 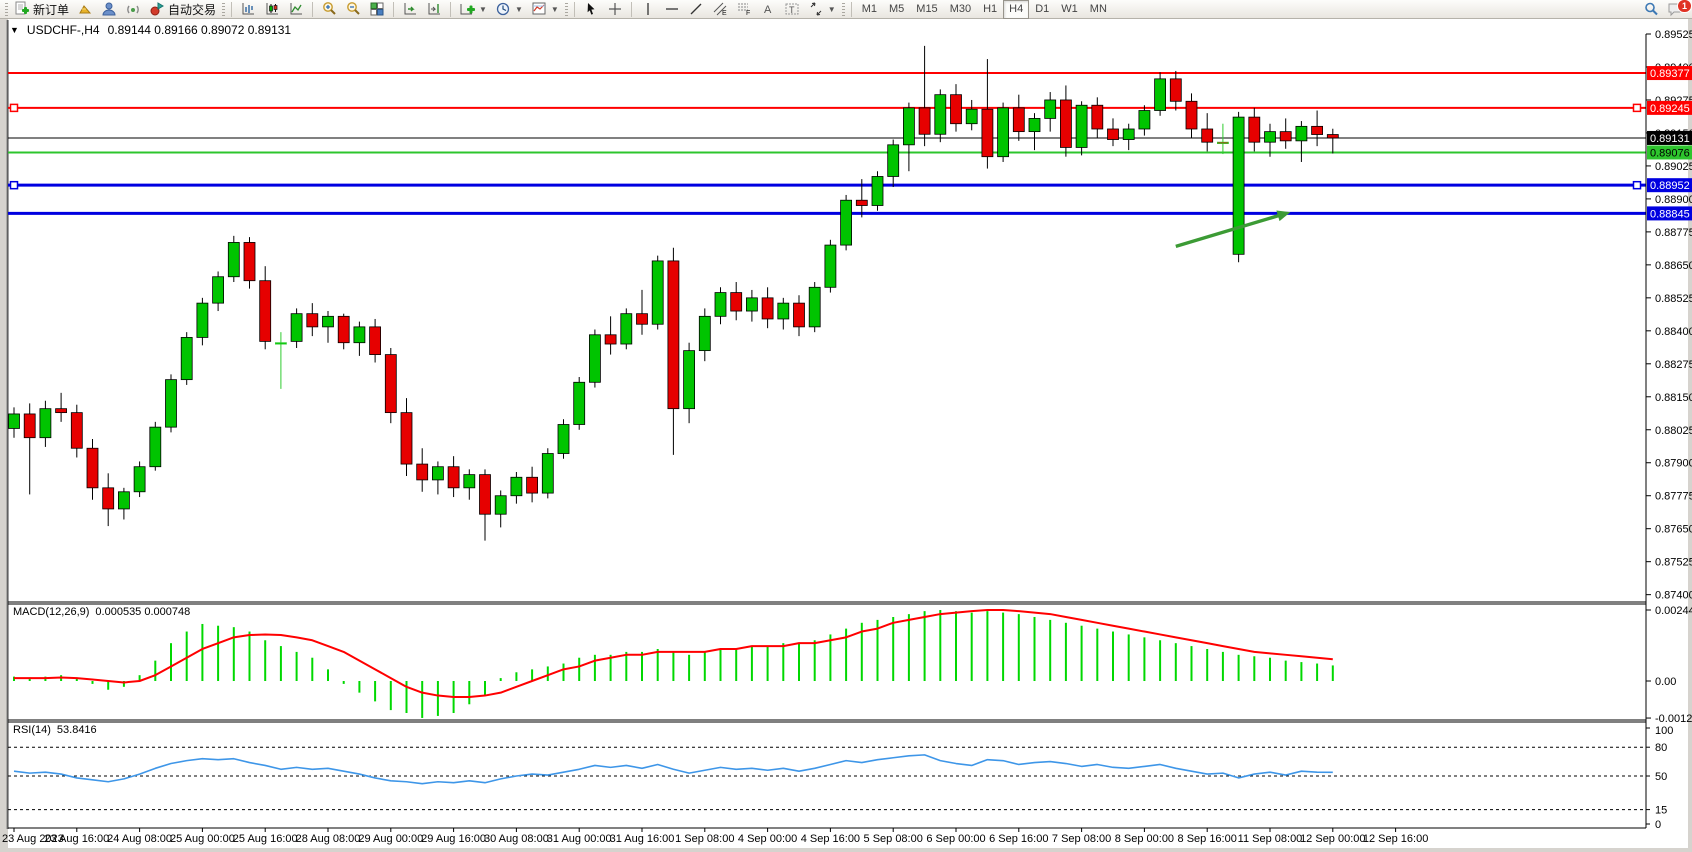 I want to click on zoom-in-button, so click(x=329, y=9).